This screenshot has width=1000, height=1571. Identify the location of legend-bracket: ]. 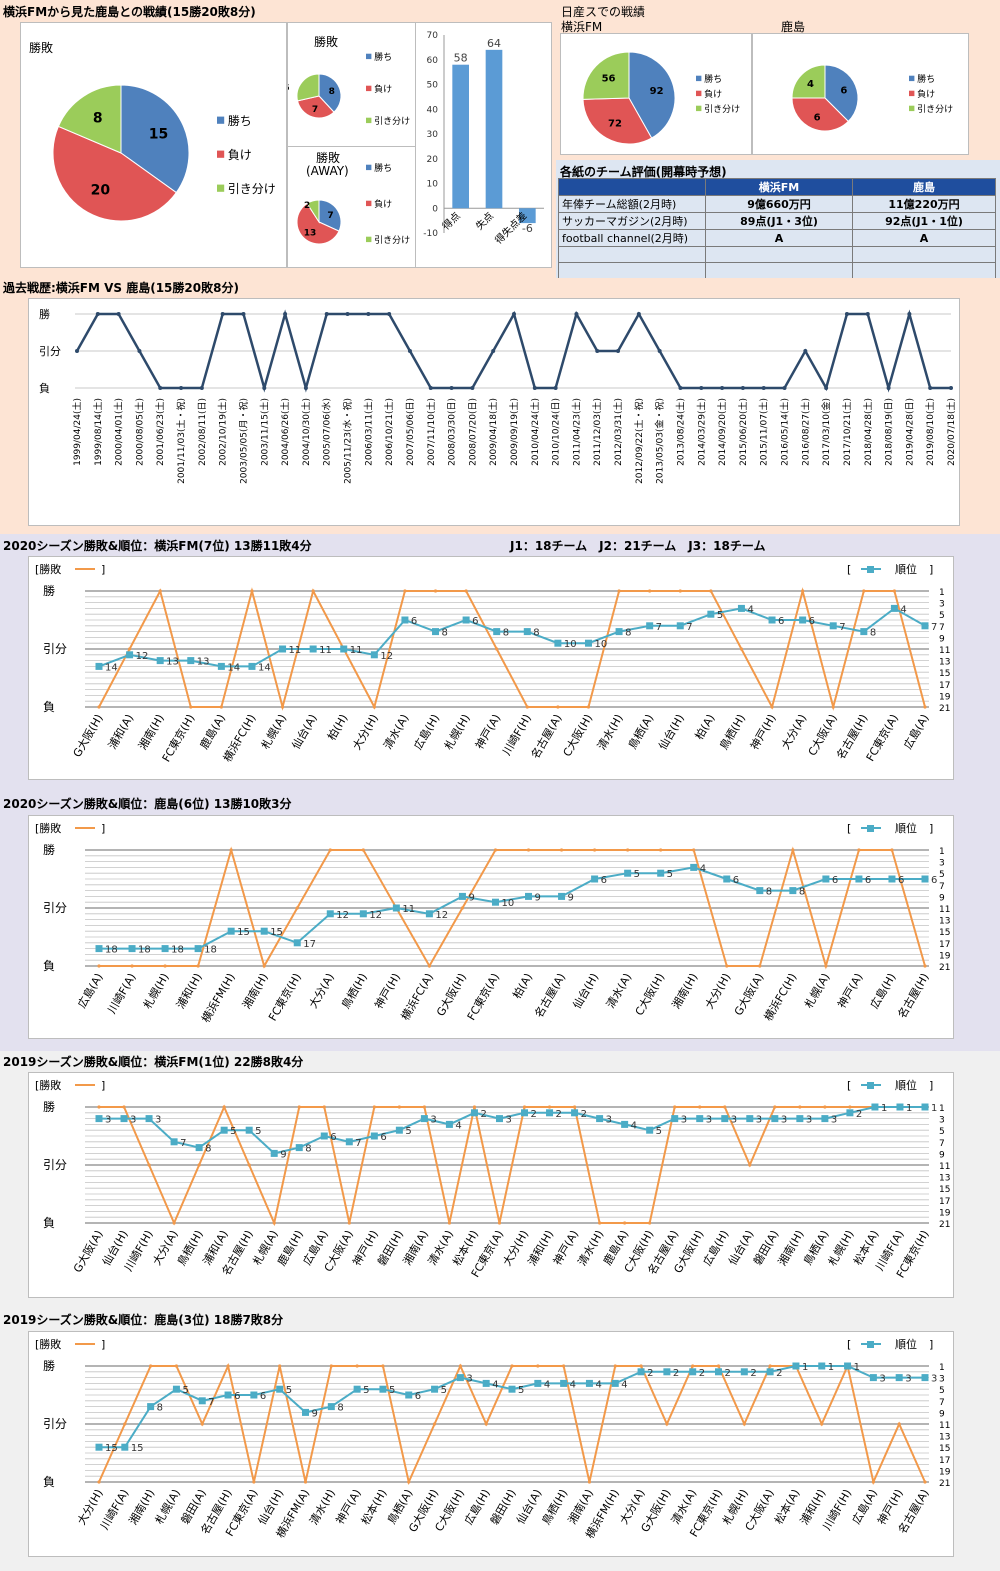
(103, 569).